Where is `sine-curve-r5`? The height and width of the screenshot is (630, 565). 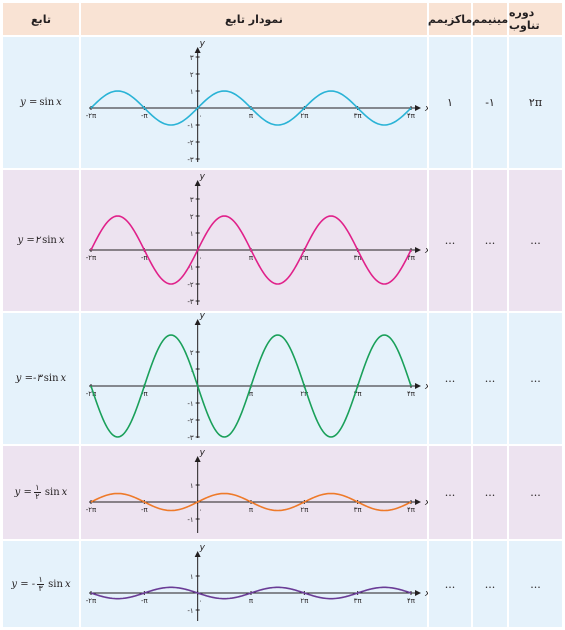 sine-curve-r5 is located at coordinates (251, 593).